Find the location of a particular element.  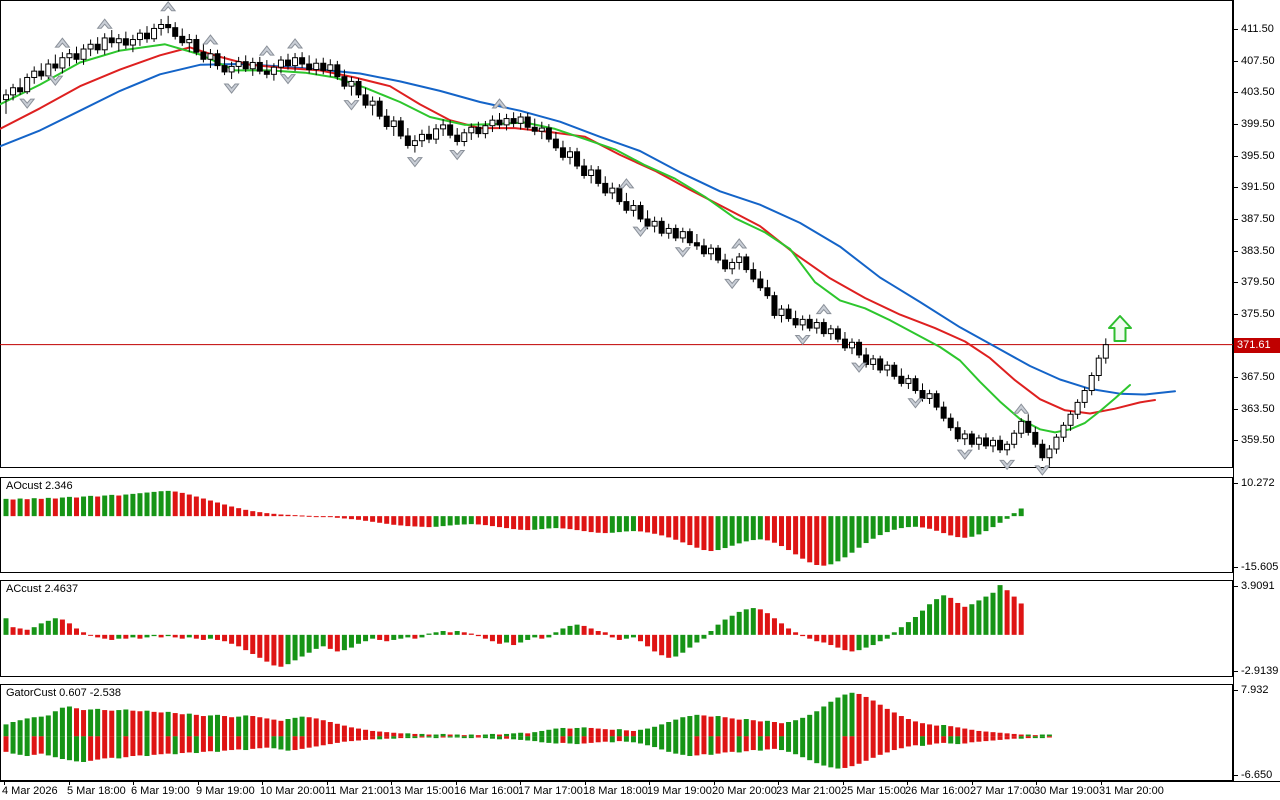

time-tick-label: 6 Mar 19:00 is located at coordinates (160, 791).